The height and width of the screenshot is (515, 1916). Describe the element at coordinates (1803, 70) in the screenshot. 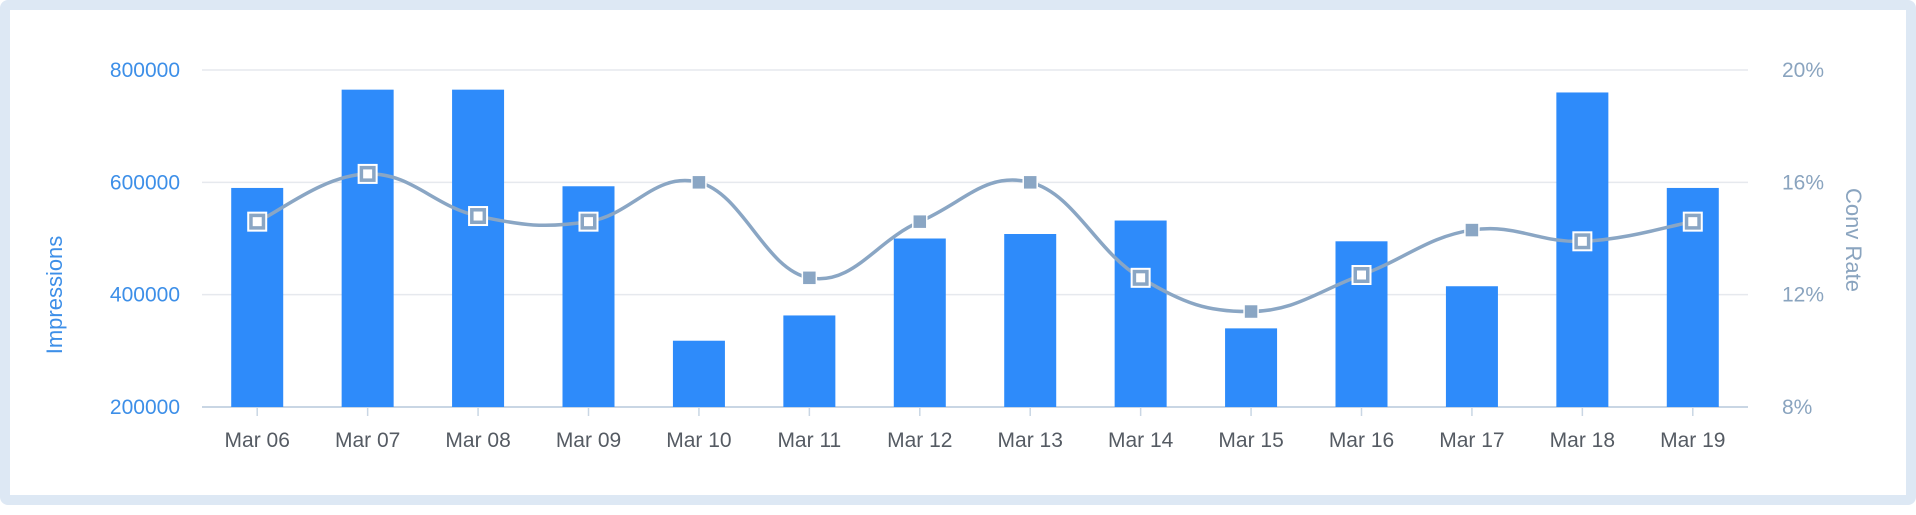

I see `y-tick-label-right: 20%` at that location.